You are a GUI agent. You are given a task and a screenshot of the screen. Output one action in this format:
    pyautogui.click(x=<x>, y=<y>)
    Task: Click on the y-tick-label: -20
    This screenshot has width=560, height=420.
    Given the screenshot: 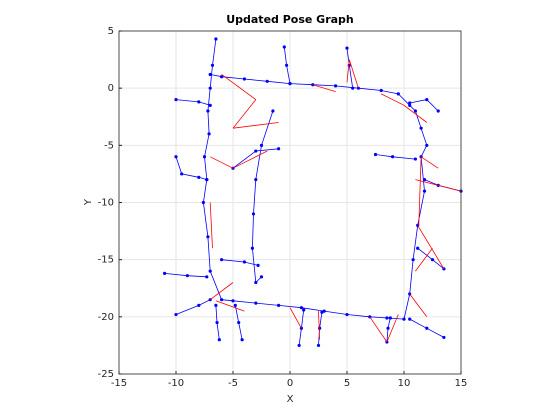 What is the action you would take?
    pyautogui.click(x=106, y=317)
    